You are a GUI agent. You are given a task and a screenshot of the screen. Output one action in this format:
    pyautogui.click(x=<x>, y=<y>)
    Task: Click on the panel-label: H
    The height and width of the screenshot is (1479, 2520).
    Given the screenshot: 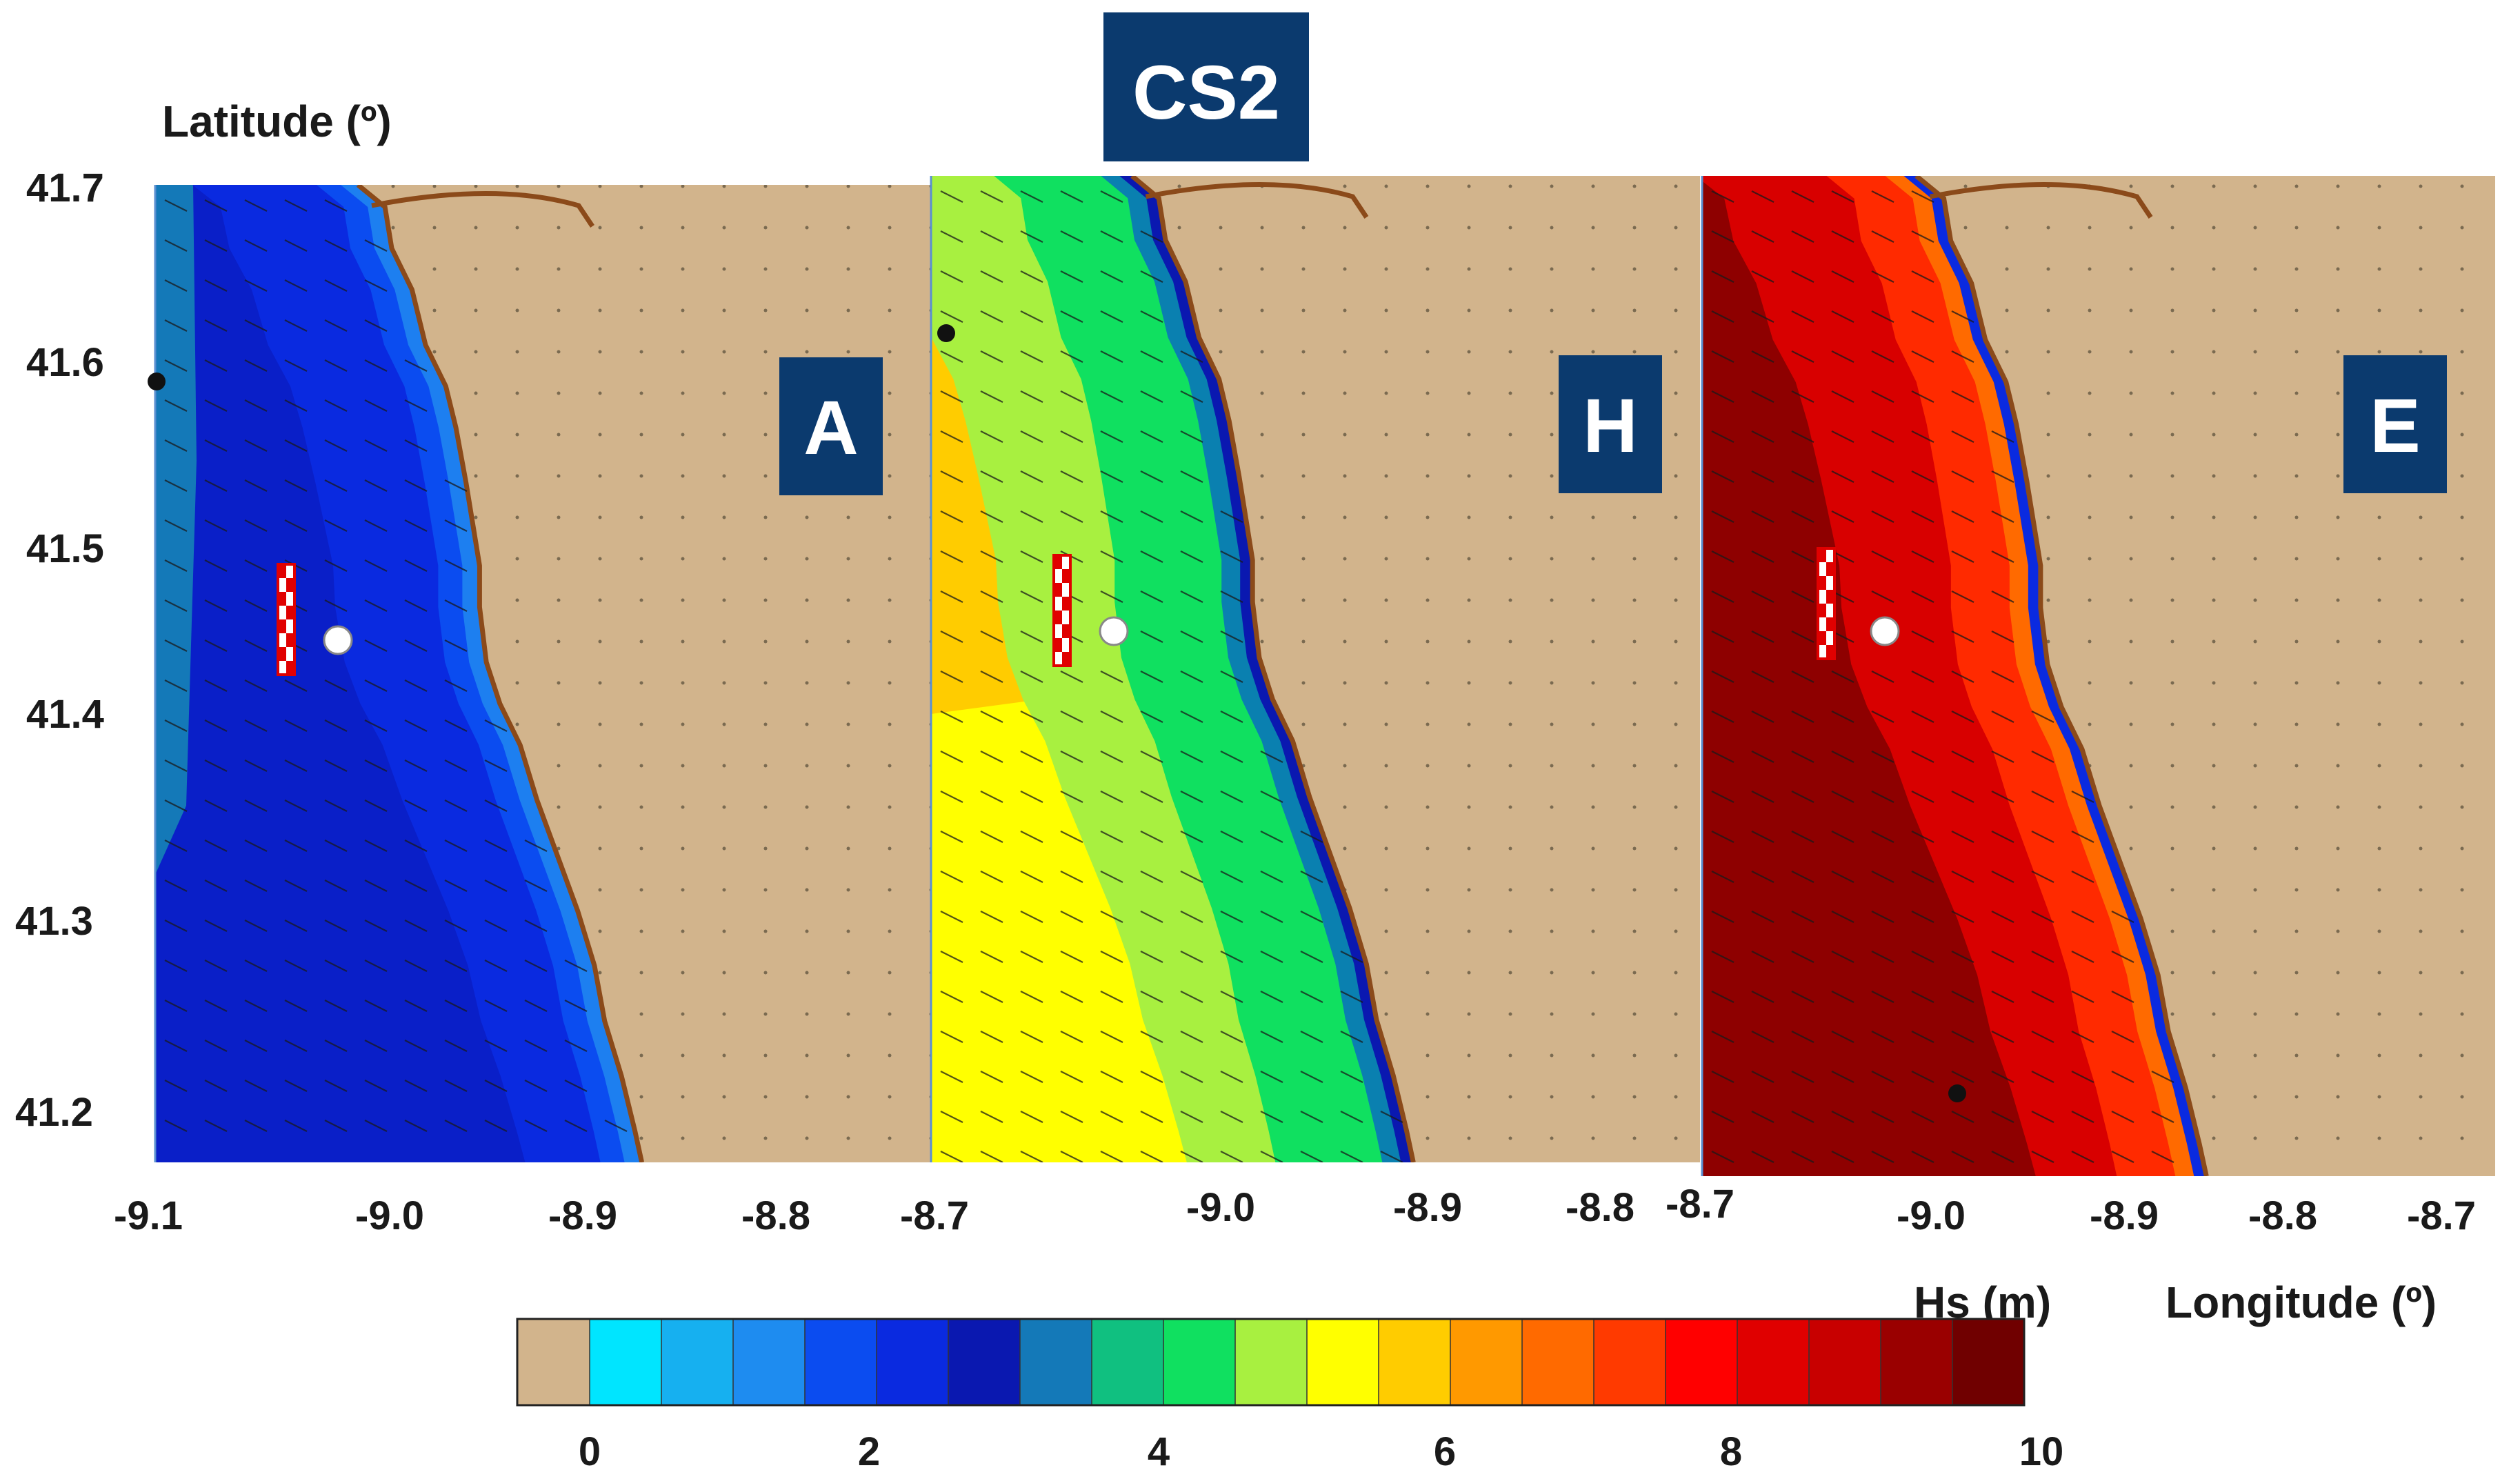 What is the action you would take?
    pyautogui.click(x=1610, y=426)
    